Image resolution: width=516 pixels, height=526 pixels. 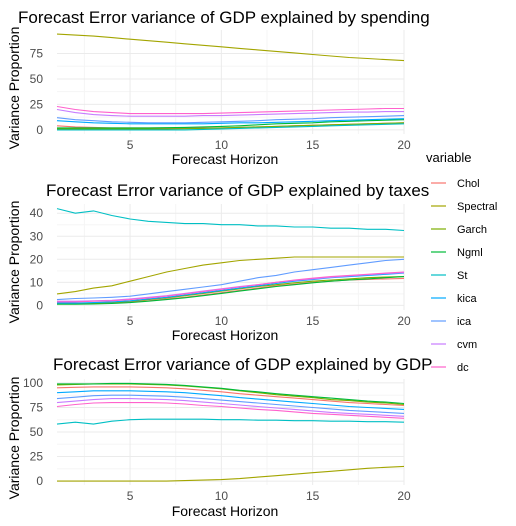 I want to click on legend-item-spectral: Spectral, so click(x=464, y=207).